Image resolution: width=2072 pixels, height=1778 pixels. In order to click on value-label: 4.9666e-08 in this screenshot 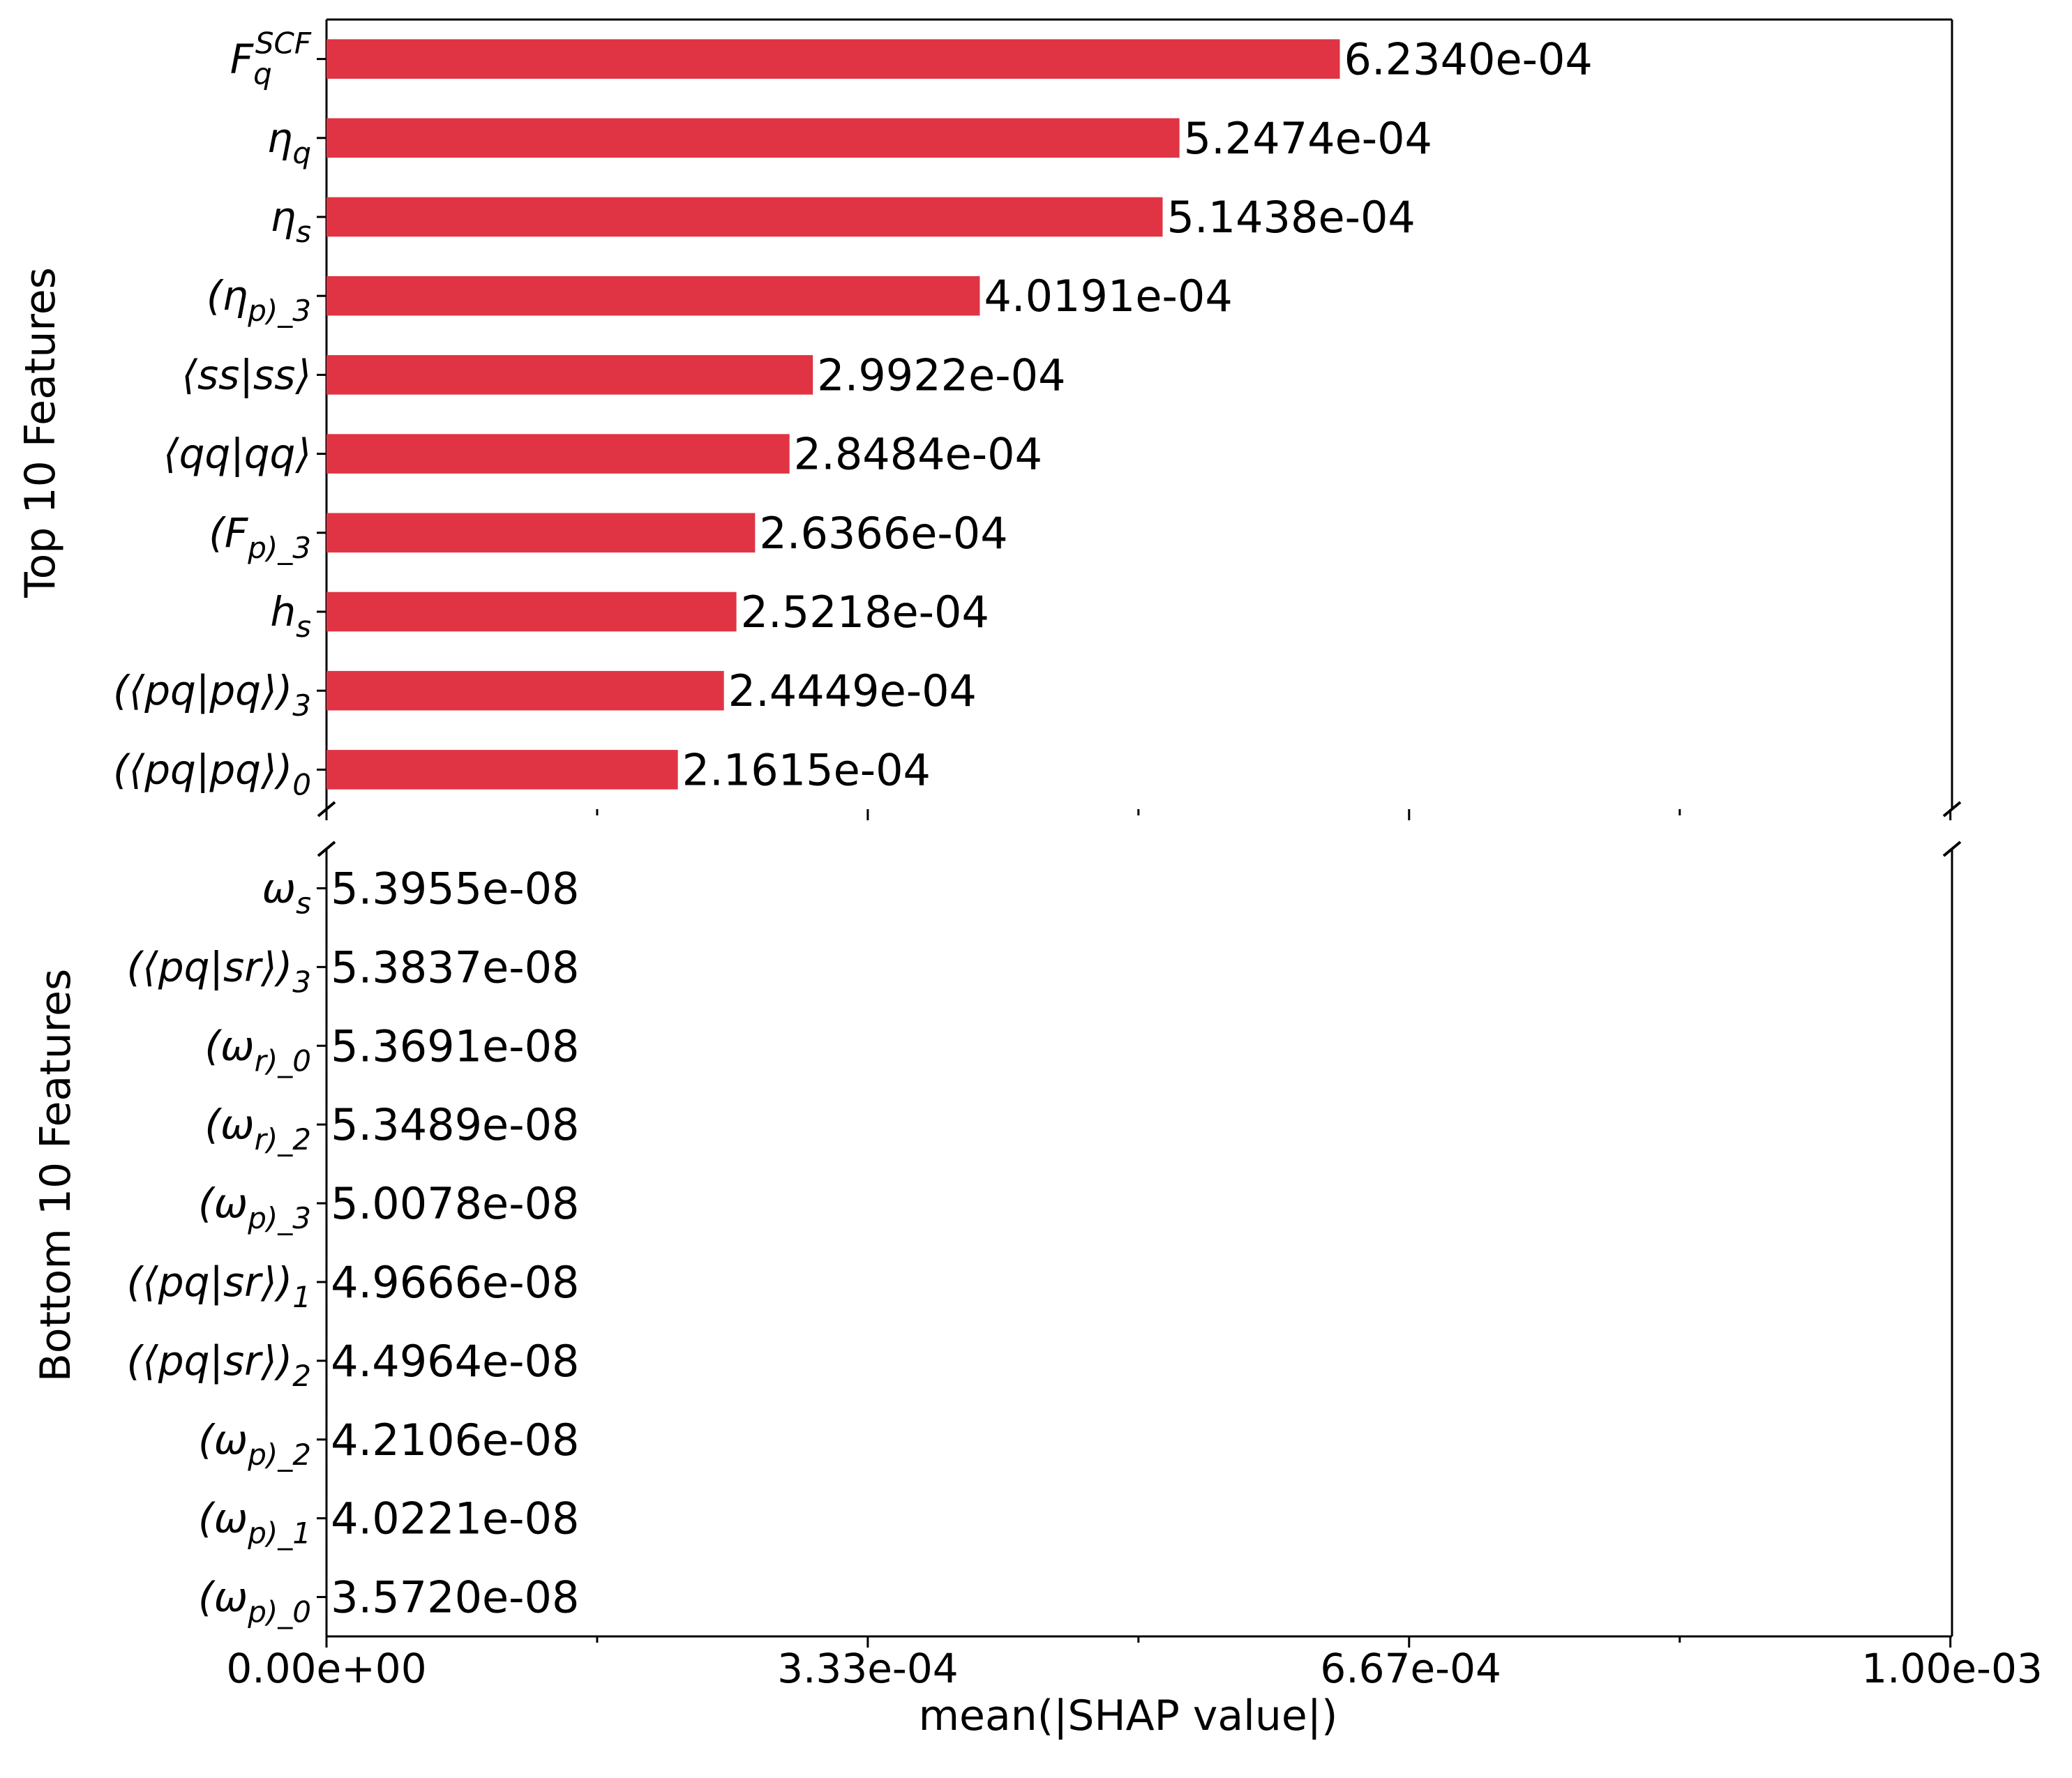, I will do `click(455, 1282)`.